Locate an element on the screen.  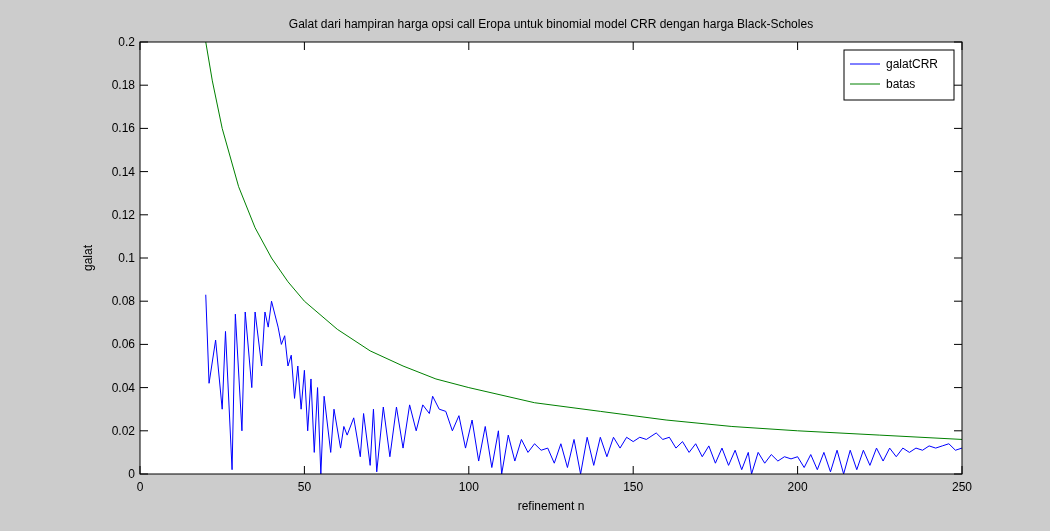
legend-label: galatCRR is located at coordinates (912, 64).